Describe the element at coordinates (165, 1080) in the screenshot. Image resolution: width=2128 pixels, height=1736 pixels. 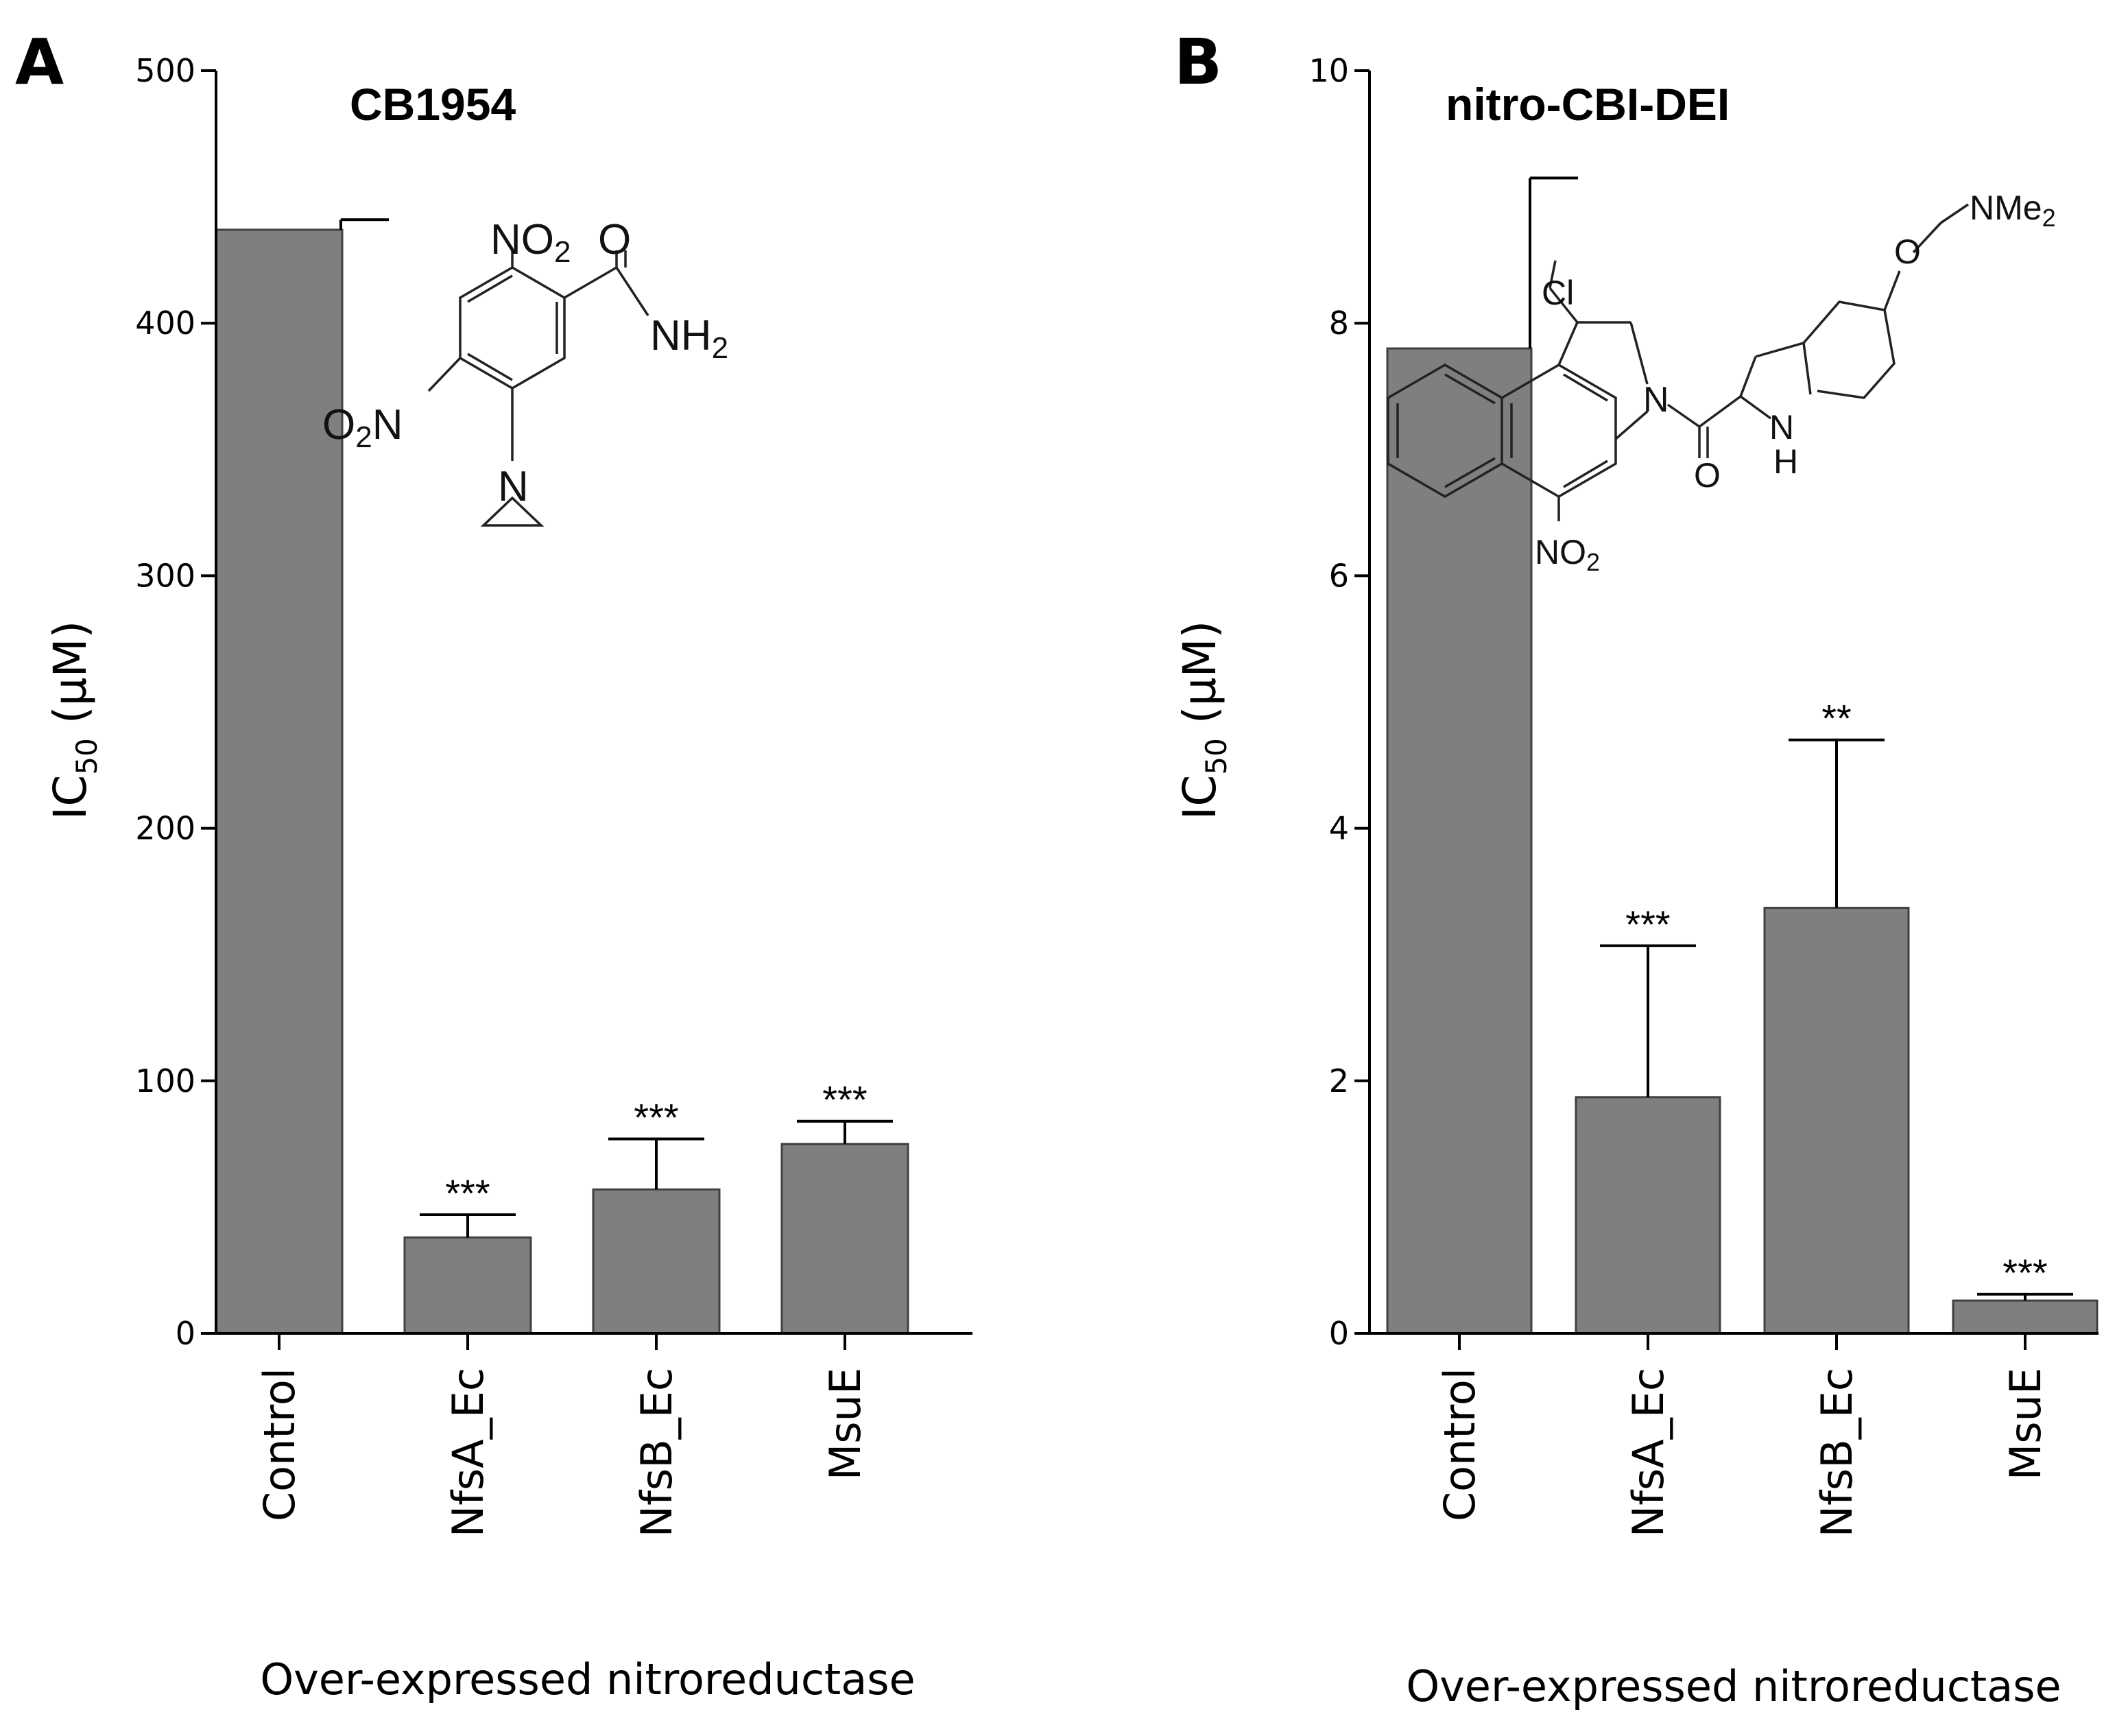
I see `y-tick-label-a: 100` at that location.